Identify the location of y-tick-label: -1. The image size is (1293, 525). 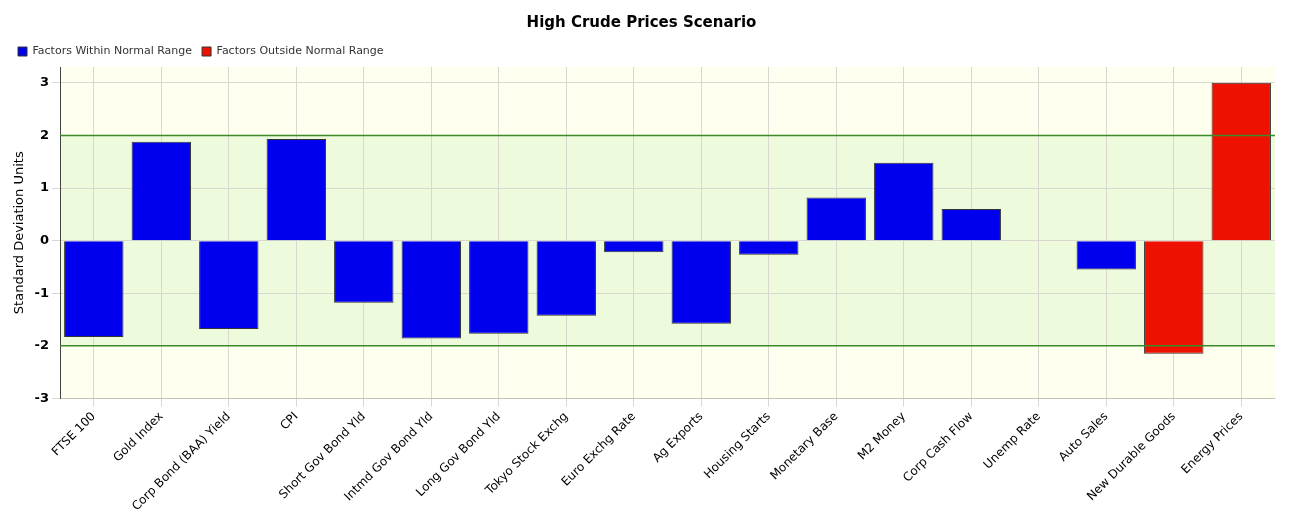
(42, 292).